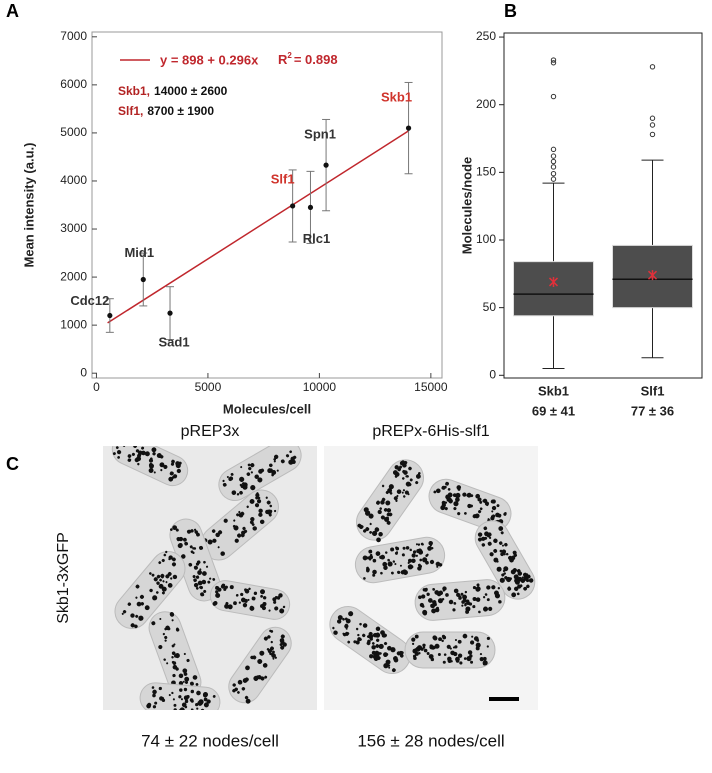 The height and width of the screenshot is (773, 712). I want to click on cell, so click(250, 600).